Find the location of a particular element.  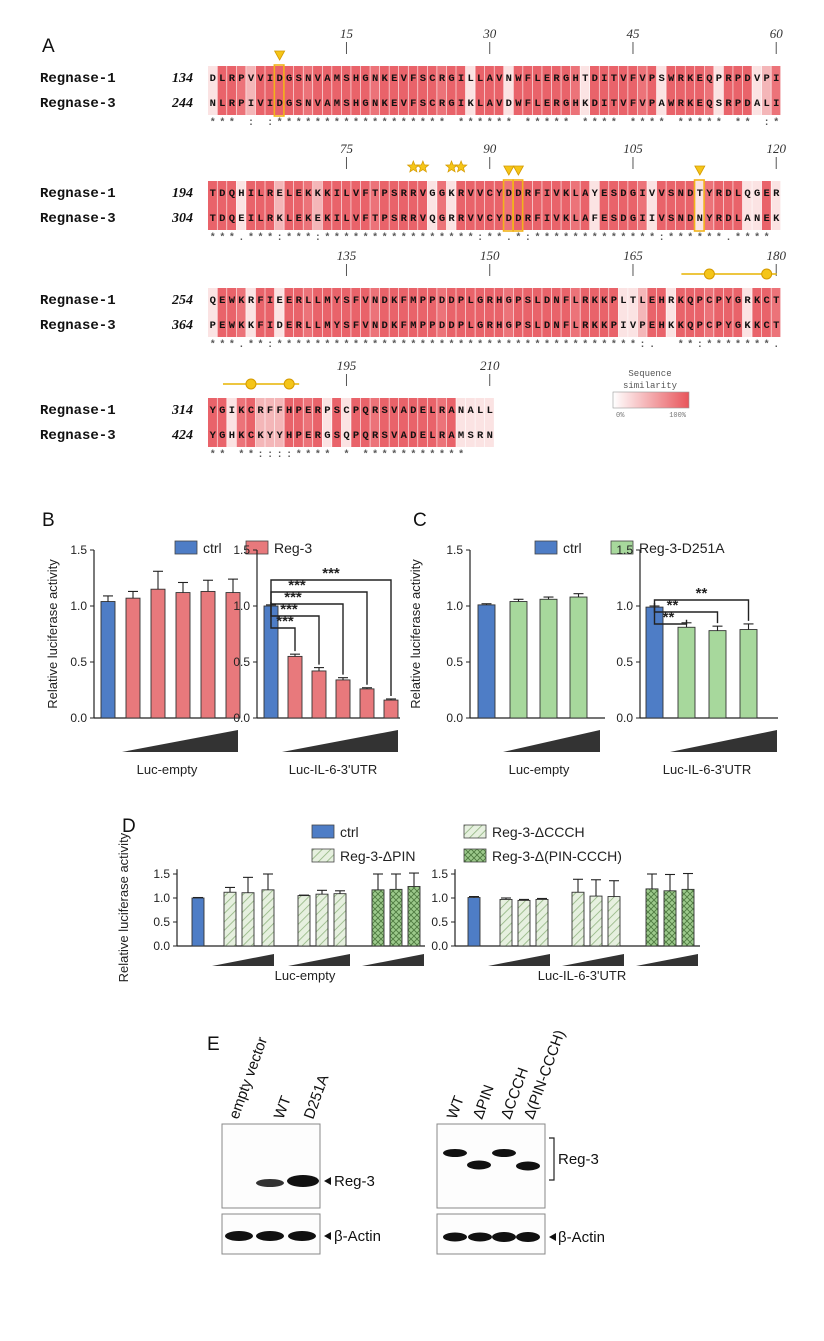

ruler-label: 75 is located at coordinates (347, 148).